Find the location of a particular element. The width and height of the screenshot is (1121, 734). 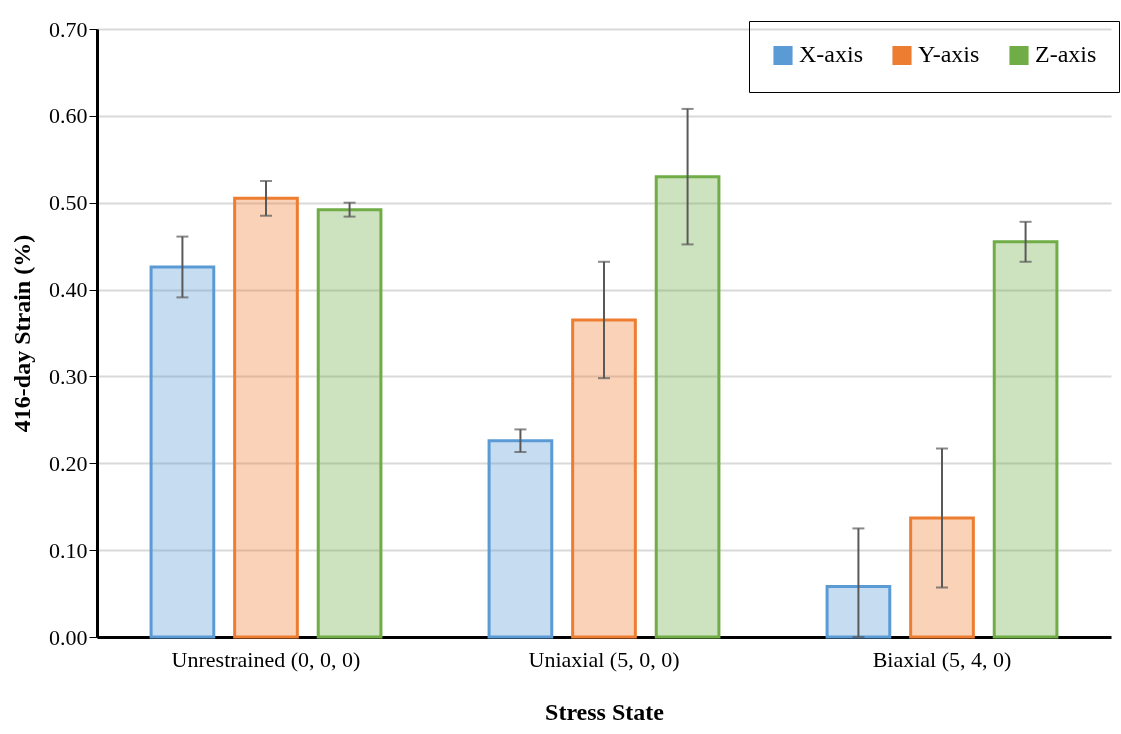

y-tick-label: 0.50 is located at coordinates (68, 203).